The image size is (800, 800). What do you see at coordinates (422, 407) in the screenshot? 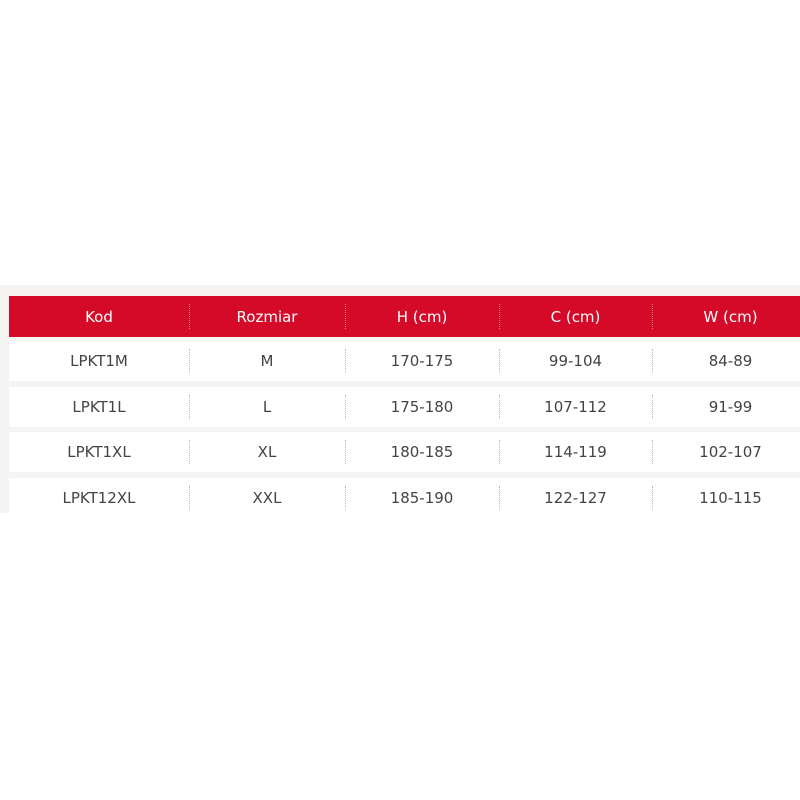
I see `table-cell: 175-180` at bounding box center [422, 407].